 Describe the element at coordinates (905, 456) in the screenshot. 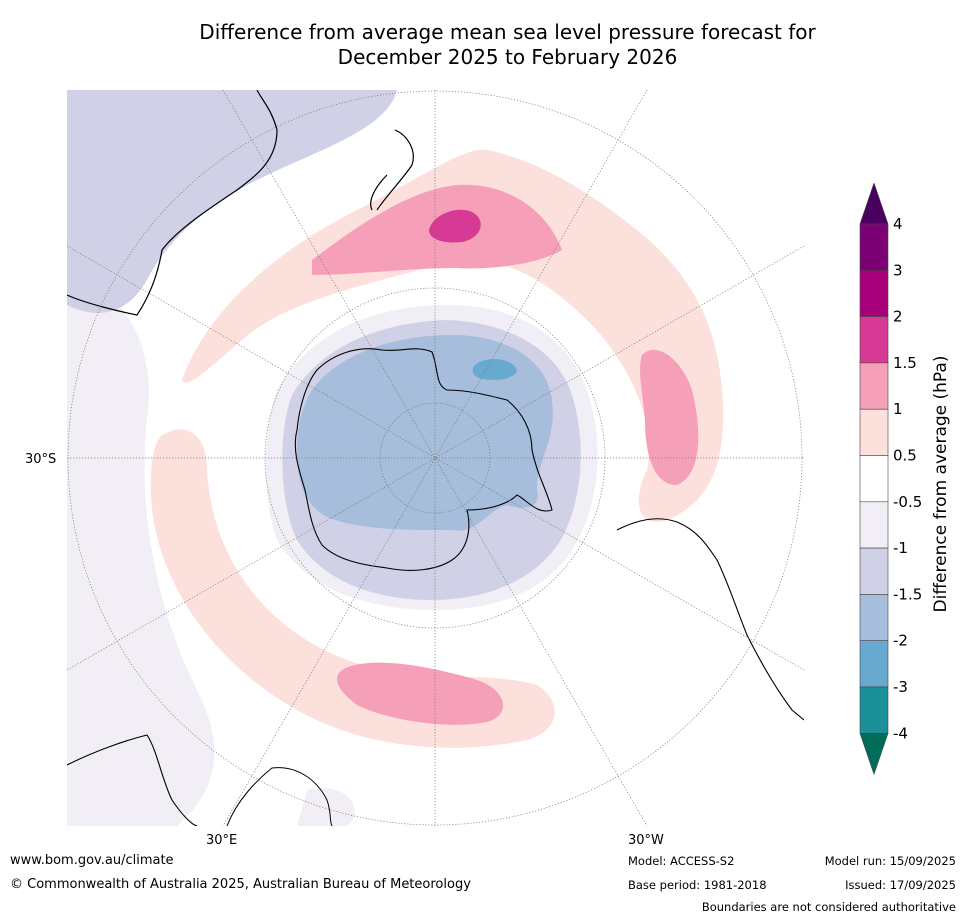

I see `colorbar-tick-label: 0.5` at that location.